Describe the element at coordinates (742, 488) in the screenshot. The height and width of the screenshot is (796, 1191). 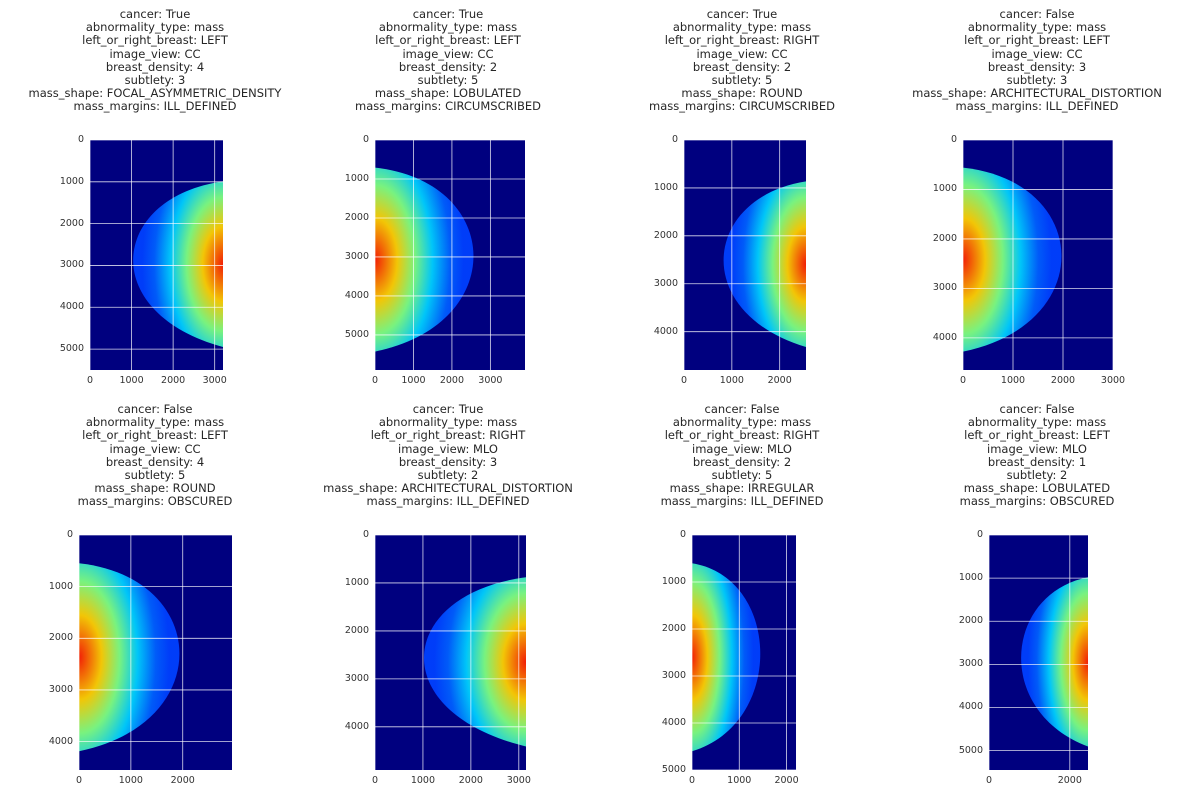
I see `title-line: mass_shape: IRREGULAR` at that location.